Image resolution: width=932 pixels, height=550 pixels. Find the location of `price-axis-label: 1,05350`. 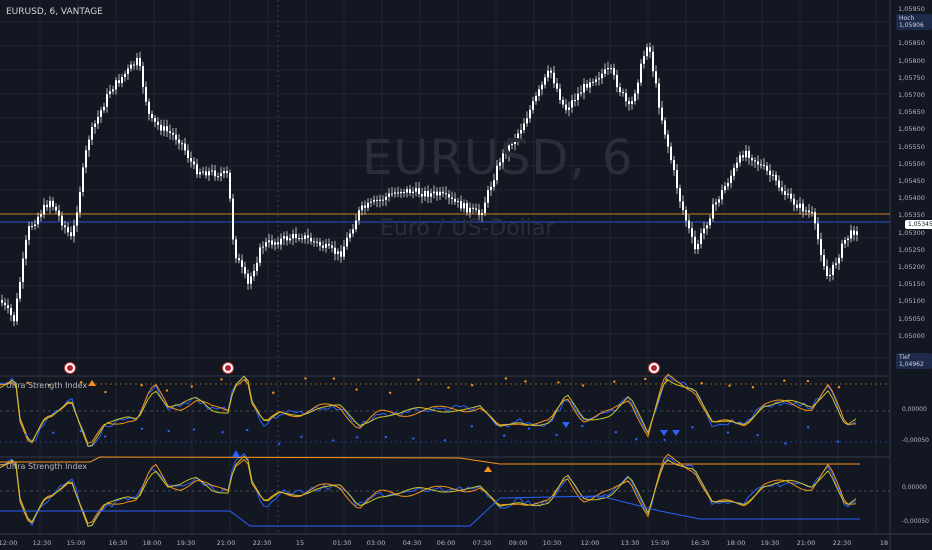

price-axis-label: 1,05350 is located at coordinates (911, 215).